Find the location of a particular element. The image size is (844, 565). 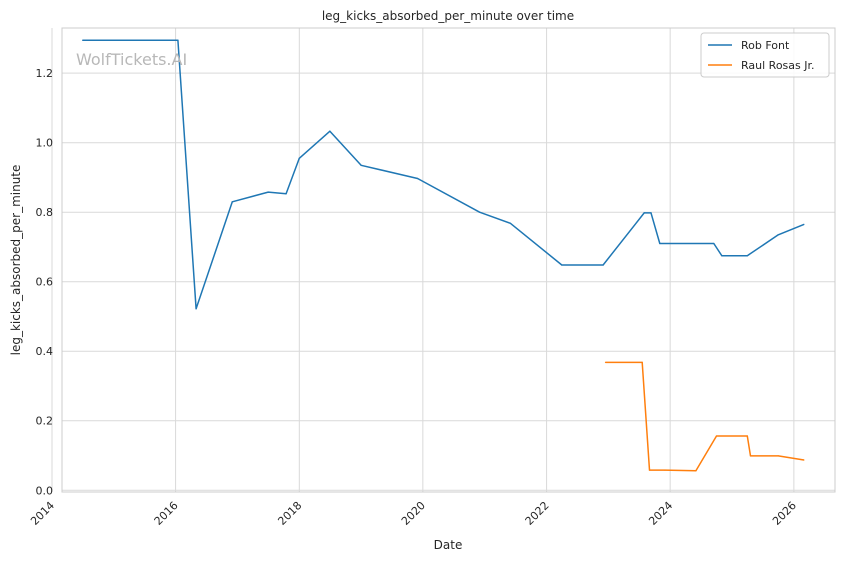

legend: Rob Font Raul Rosas Jr. is located at coordinates (765, 55).